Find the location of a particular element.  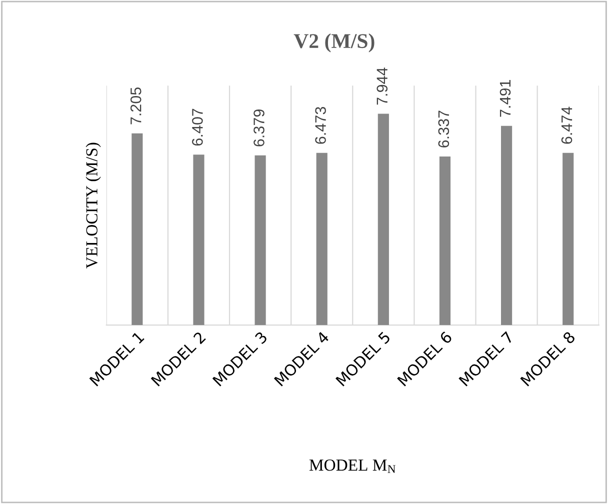

data-label: 7.491 is located at coordinates (505, 98).